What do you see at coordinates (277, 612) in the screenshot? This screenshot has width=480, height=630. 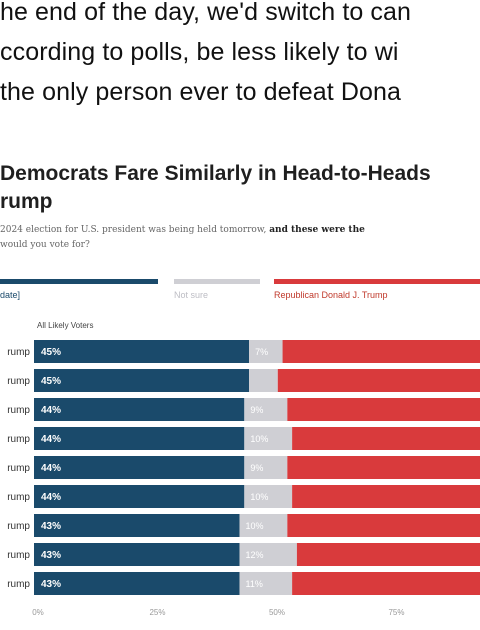 I see `x-tick-label: 50%` at bounding box center [277, 612].